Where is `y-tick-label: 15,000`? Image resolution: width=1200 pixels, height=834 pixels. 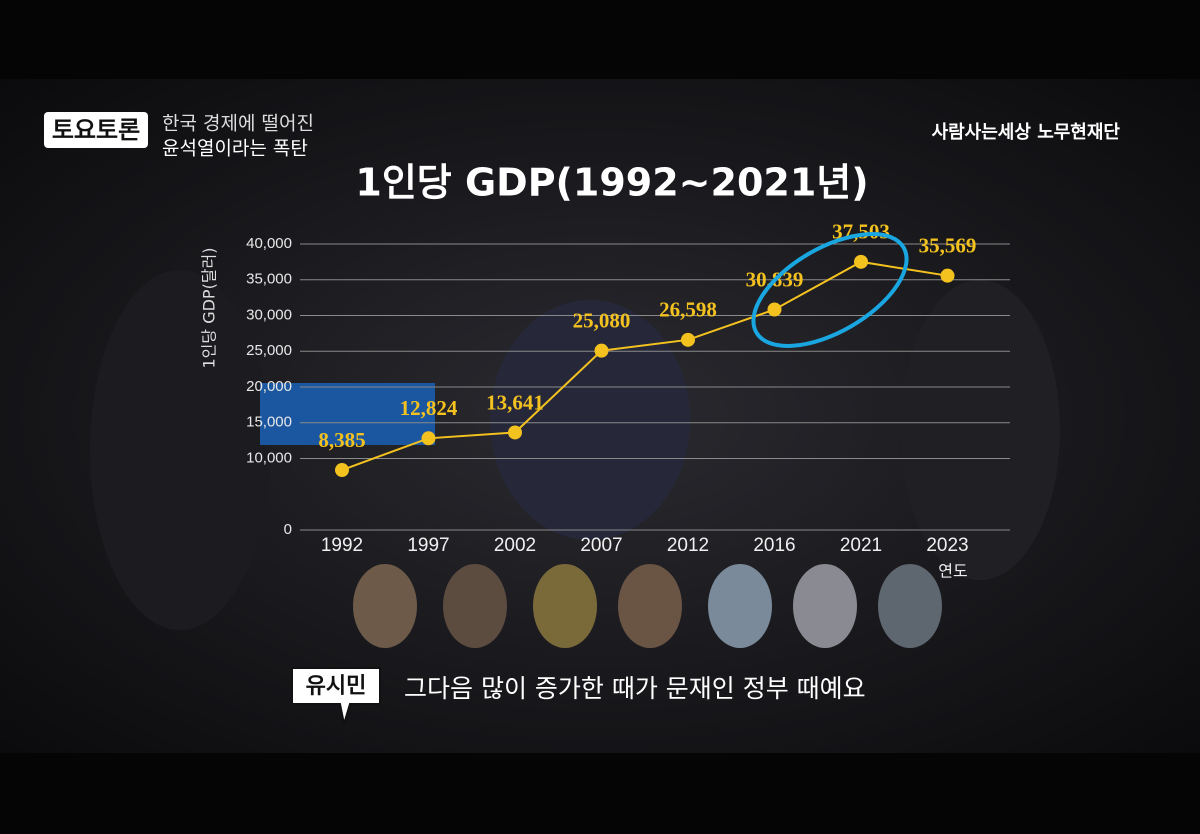
y-tick-label: 15,000 is located at coordinates (269, 422).